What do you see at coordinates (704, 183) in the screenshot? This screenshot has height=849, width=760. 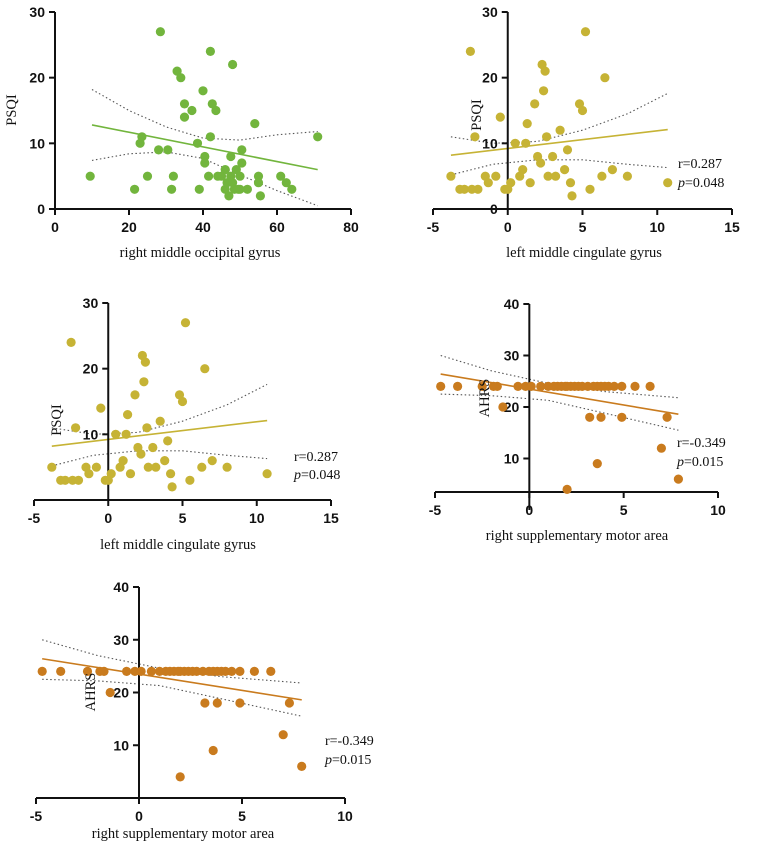 I see `panel-2-p-value: =0.048` at bounding box center [704, 183].